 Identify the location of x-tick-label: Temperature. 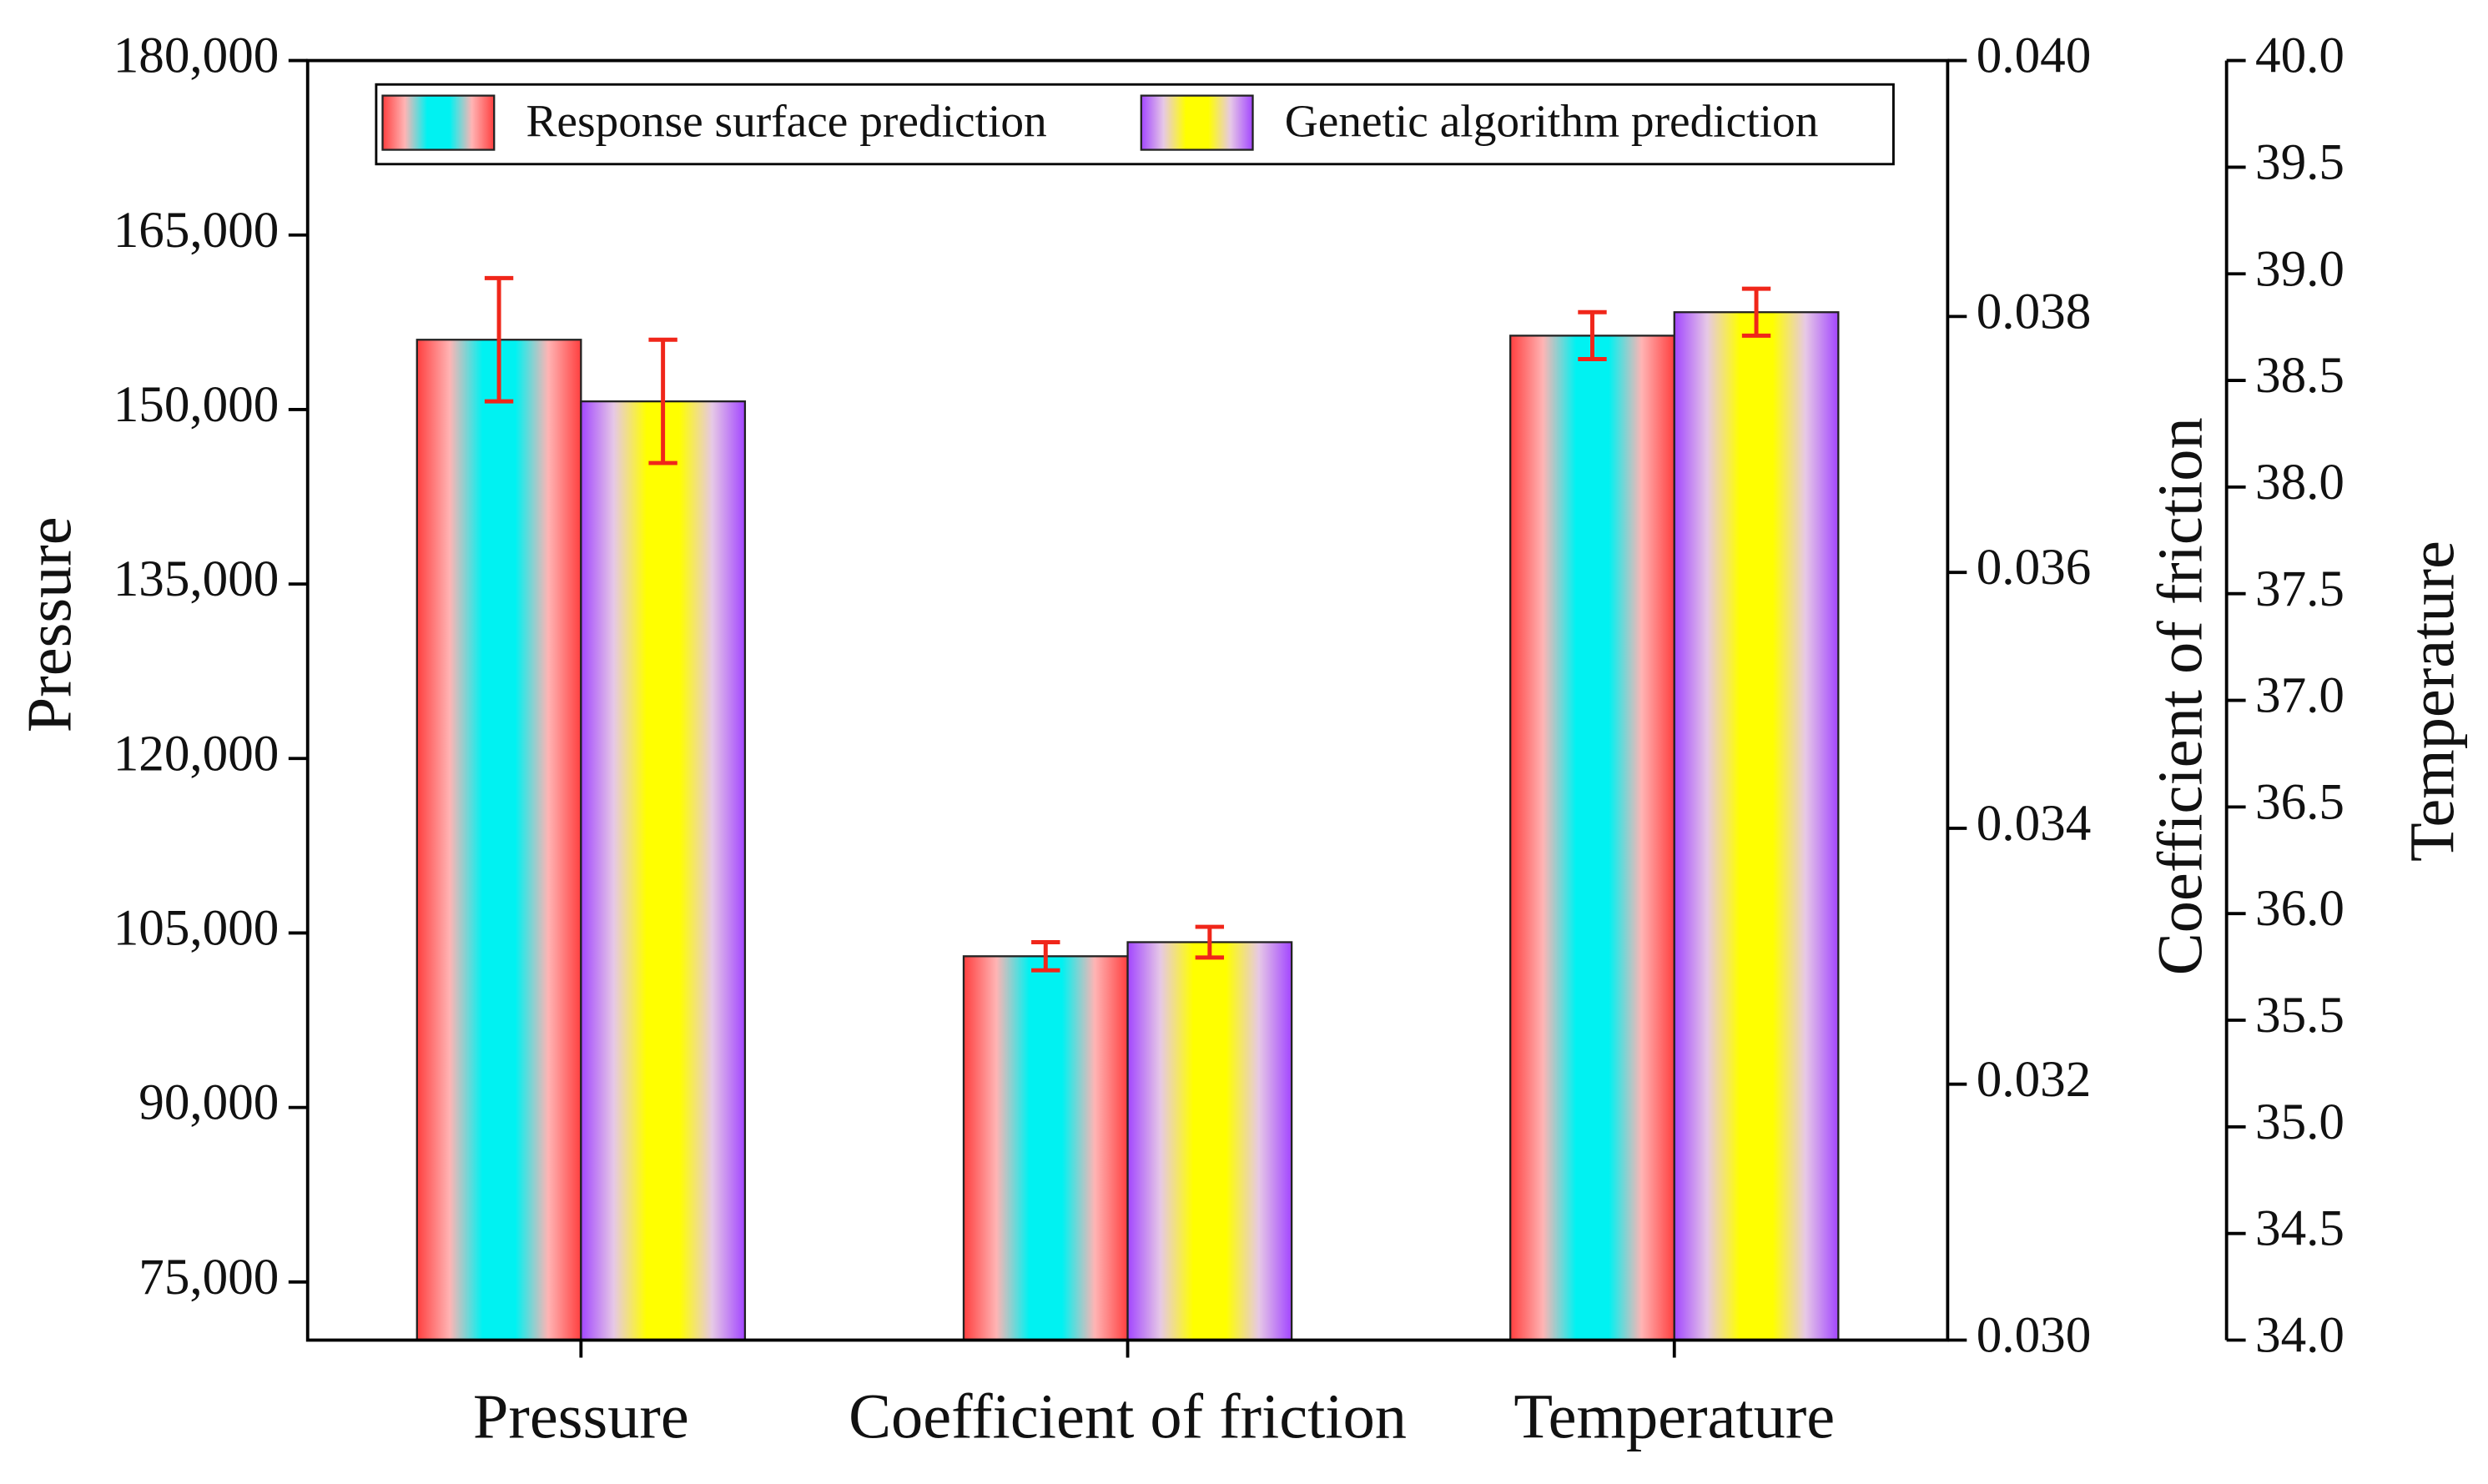
(1674, 1416).